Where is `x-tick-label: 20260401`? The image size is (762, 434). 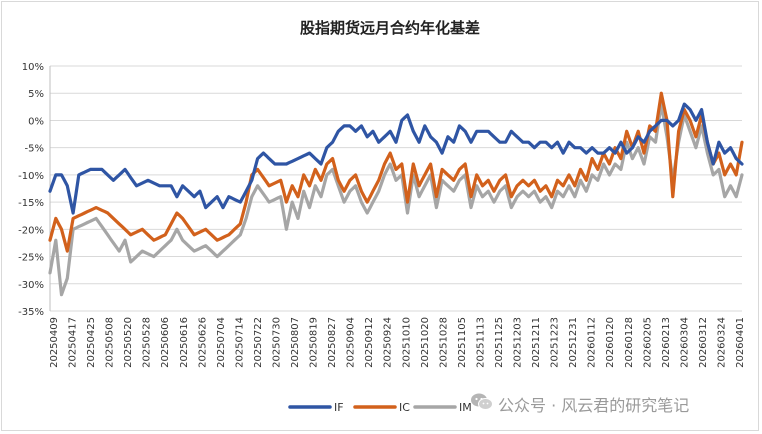 x-tick-label: 20260401 is located at coordinates (740, 342).